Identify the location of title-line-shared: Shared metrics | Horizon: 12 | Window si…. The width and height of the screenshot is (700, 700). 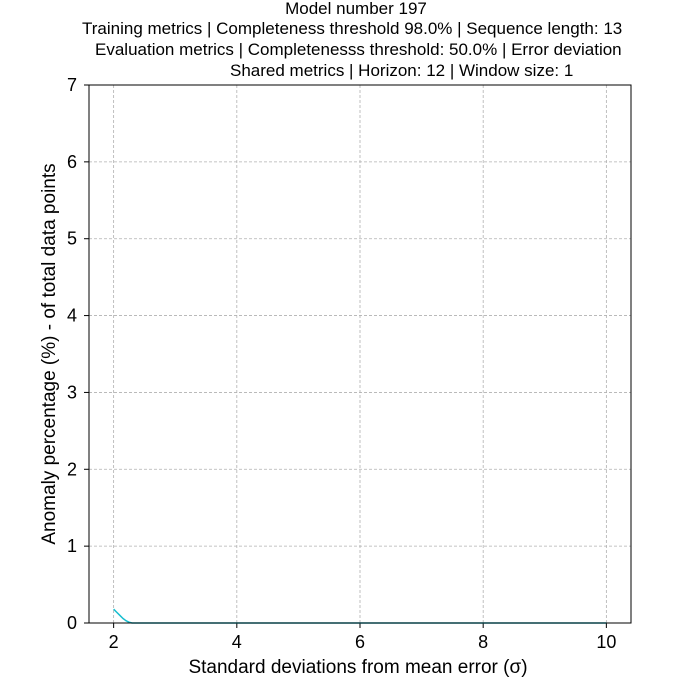
(401, 70).